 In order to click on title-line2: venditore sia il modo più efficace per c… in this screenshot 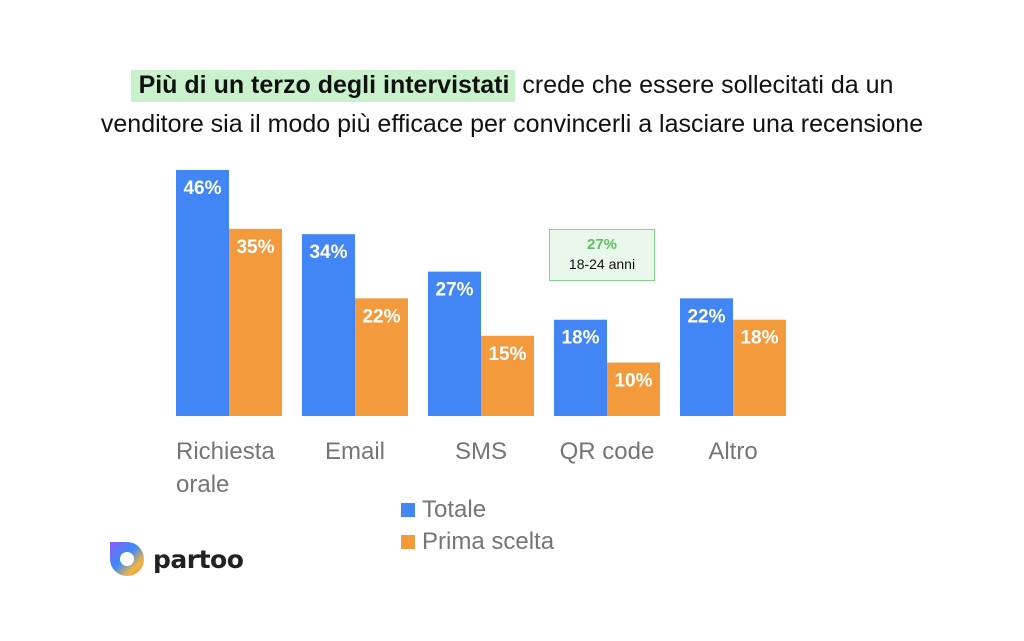, I will do `click(512, 124)`.